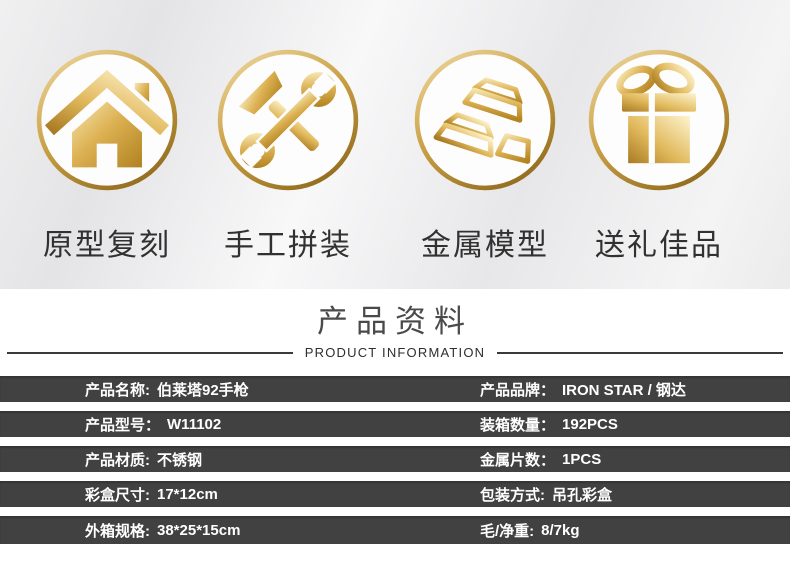 Image resolution: width=790 pixels, height=564 pixels. What do you see at coordinates (203, 390) in the screenshot?
I see `spec-value: 伯莱塔92手枪` at bounding box center [203, 390].